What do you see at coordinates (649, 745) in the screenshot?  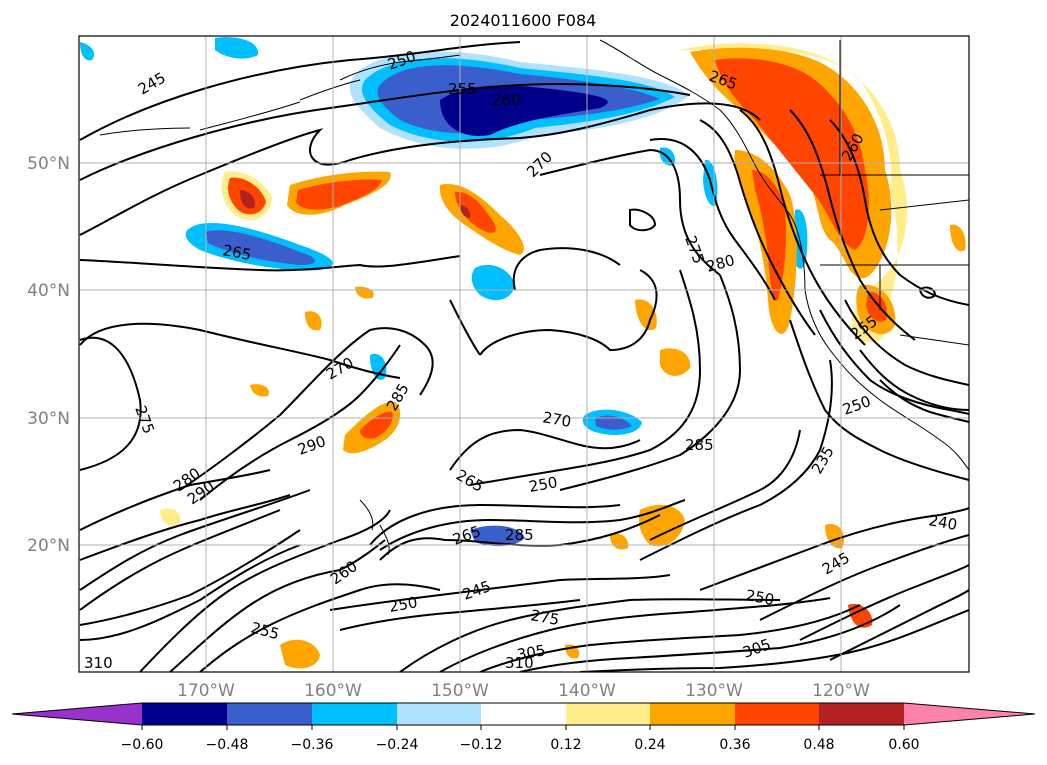 I see `colorbar-tick-label: 0.24` at bounding box center [649, 745].